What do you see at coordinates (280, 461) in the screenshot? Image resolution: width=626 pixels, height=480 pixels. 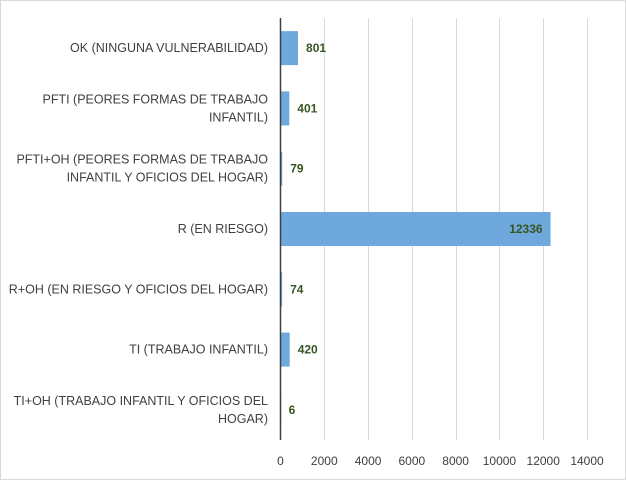 I see `x-tick-label-0: 0` at bounding box center [280, 461].